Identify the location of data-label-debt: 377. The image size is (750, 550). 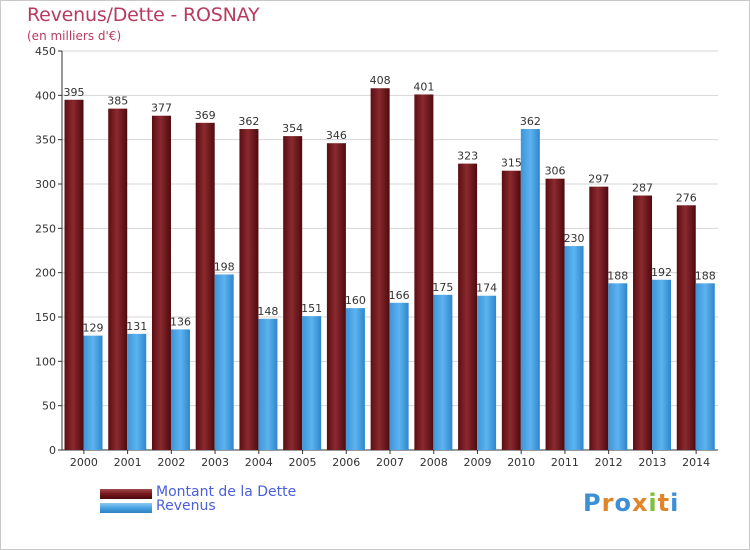
(161, 108).